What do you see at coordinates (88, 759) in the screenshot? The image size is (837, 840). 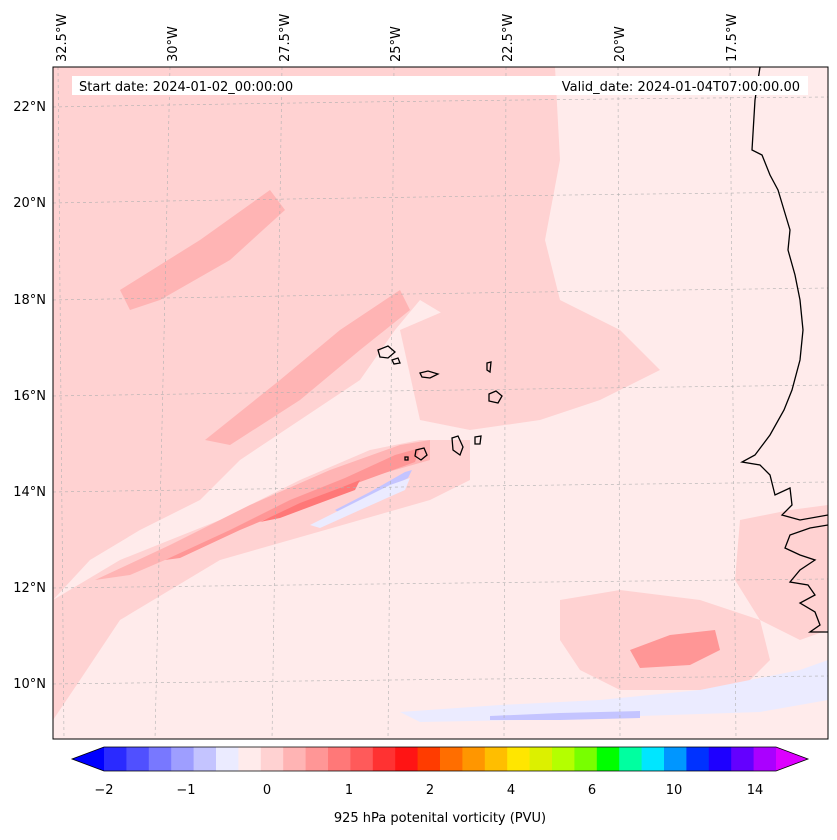 I see `colorbar-extend-min` at bounding box center [88, 759].